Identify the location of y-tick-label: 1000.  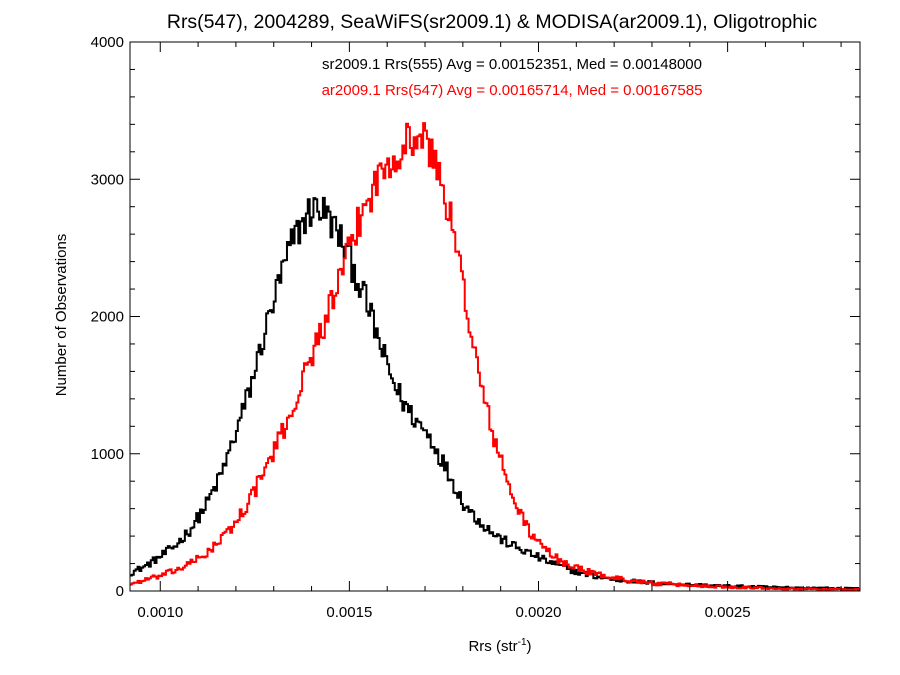
(107, 454).